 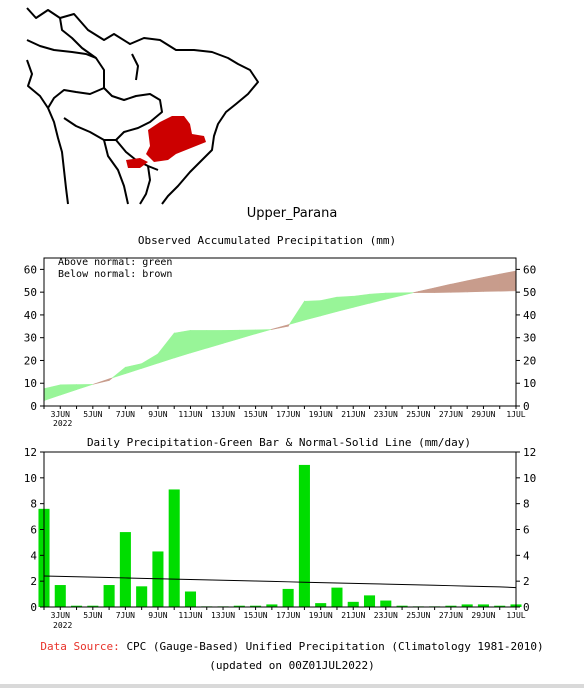 I want to click on chart1-ytick-label-left: 60, so click(x=30, y=269).